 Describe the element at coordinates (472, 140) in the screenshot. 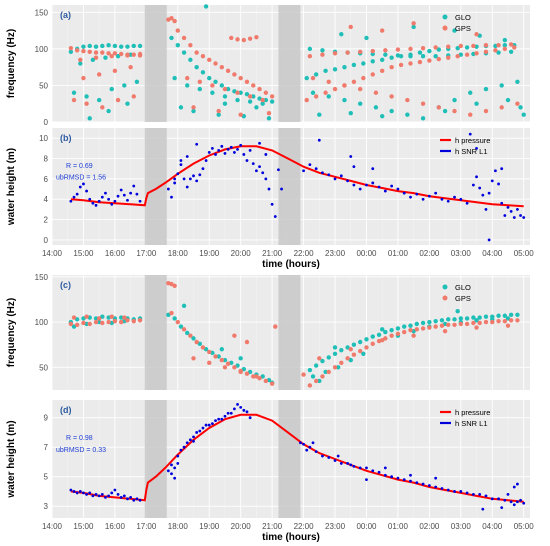

I see `legend-label: h pressure` at that location.